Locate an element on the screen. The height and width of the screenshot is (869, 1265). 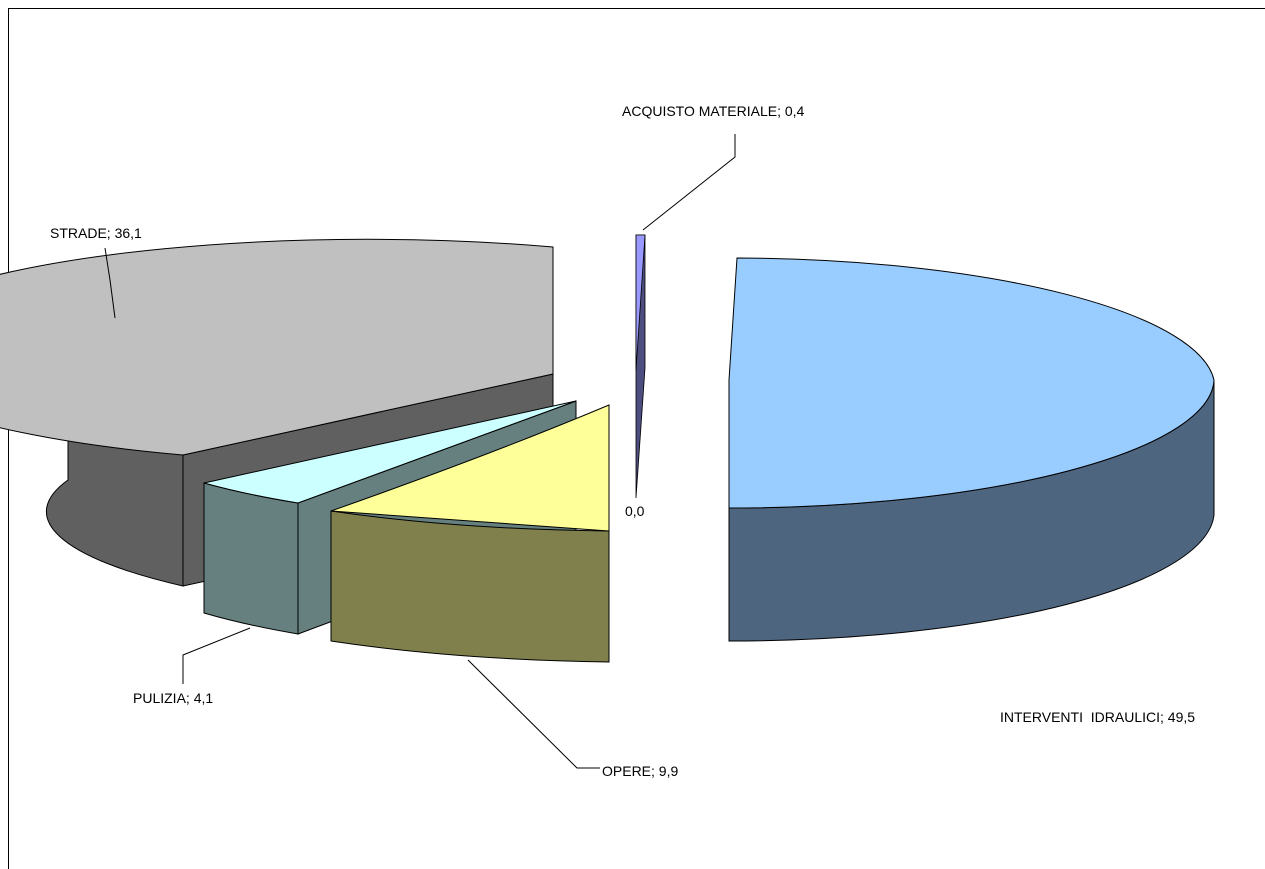
data-label-zero: 0,0 is located at coordinates (635, 511).